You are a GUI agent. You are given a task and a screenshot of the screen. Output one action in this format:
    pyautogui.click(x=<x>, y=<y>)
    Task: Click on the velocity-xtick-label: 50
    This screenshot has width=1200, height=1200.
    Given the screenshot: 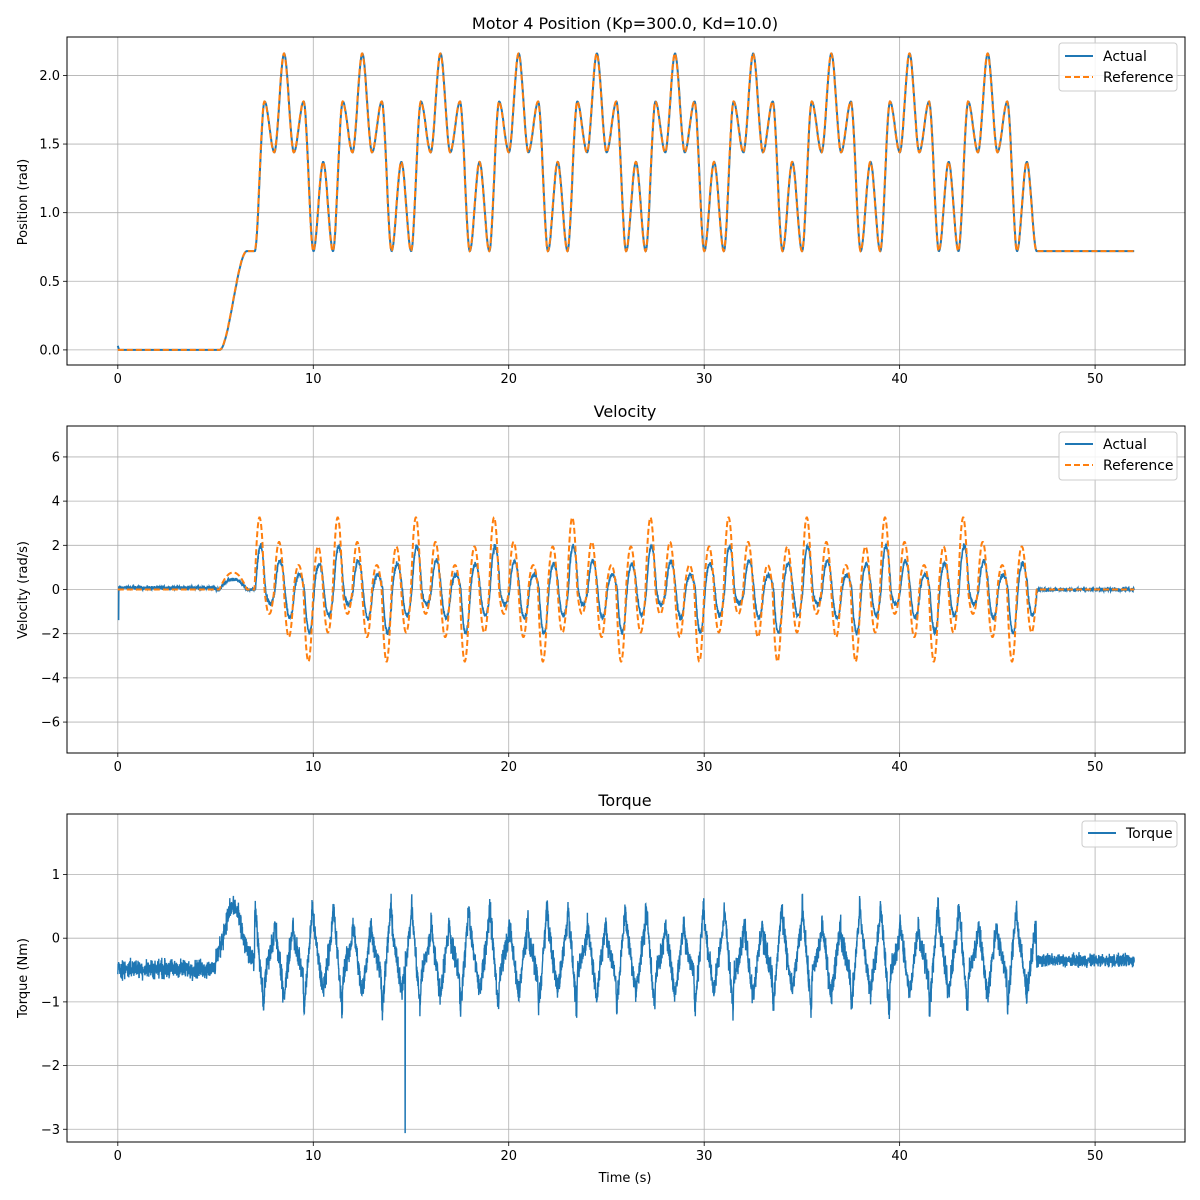 What is the action you would take?
    pyautogui.click(x=1095, y=767)
    